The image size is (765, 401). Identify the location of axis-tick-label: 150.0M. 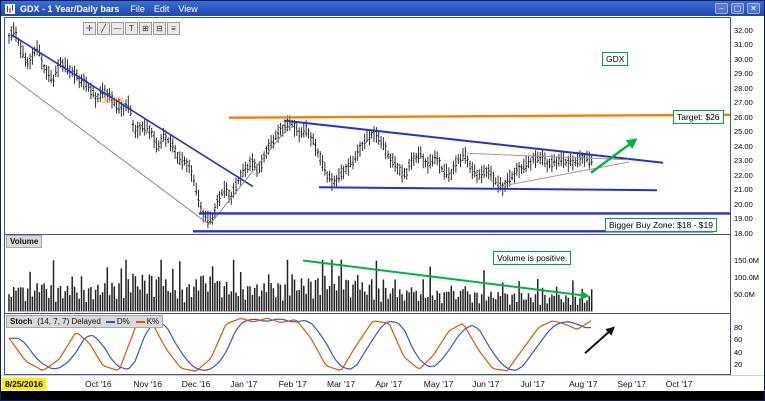
(747, 260).